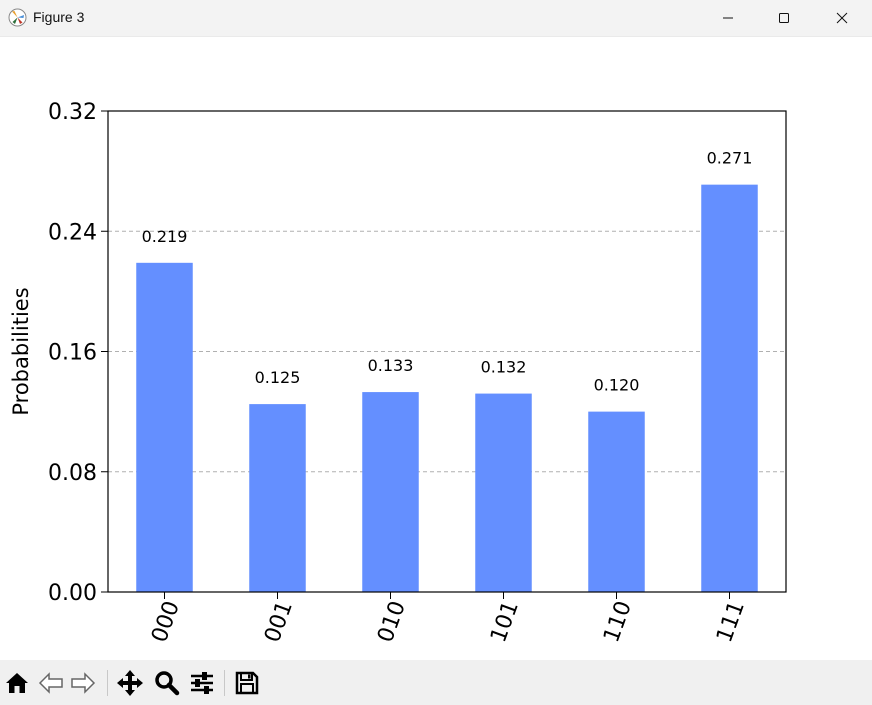 This screenshot has height=705, width=872. What do you see at coordinates (391, 365) in the screenshot?
I see `bar-value-label: 0.133` at bounding box center [391, 365].